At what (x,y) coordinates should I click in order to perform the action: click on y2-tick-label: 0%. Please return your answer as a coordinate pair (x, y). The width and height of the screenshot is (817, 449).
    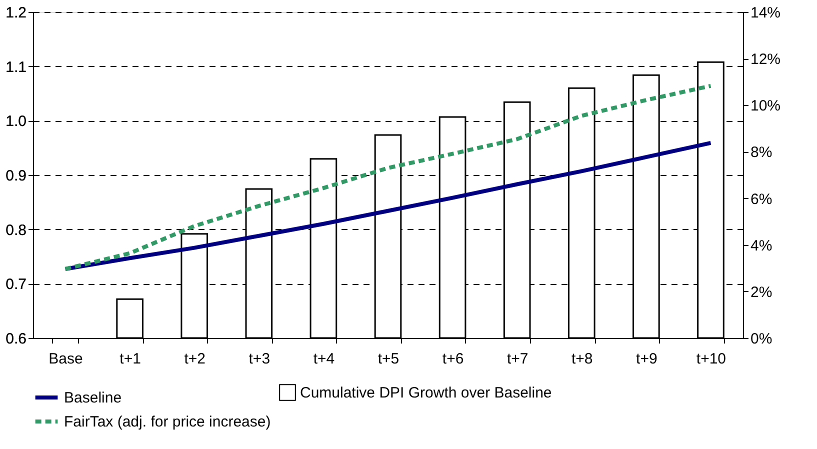
    Looking at the image, I should click on (761, 339).